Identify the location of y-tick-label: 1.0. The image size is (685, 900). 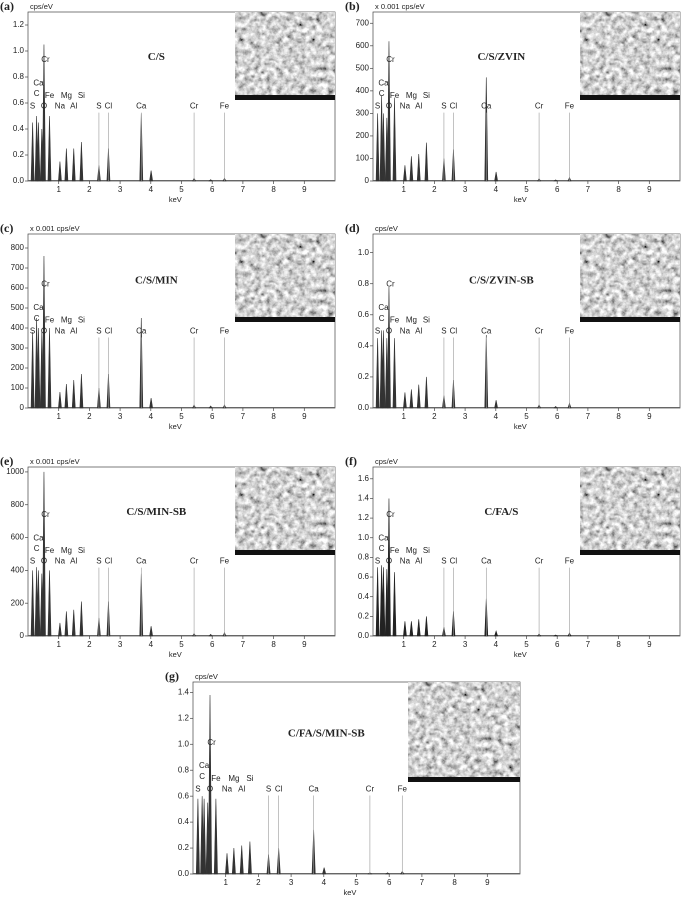
(364, 537).